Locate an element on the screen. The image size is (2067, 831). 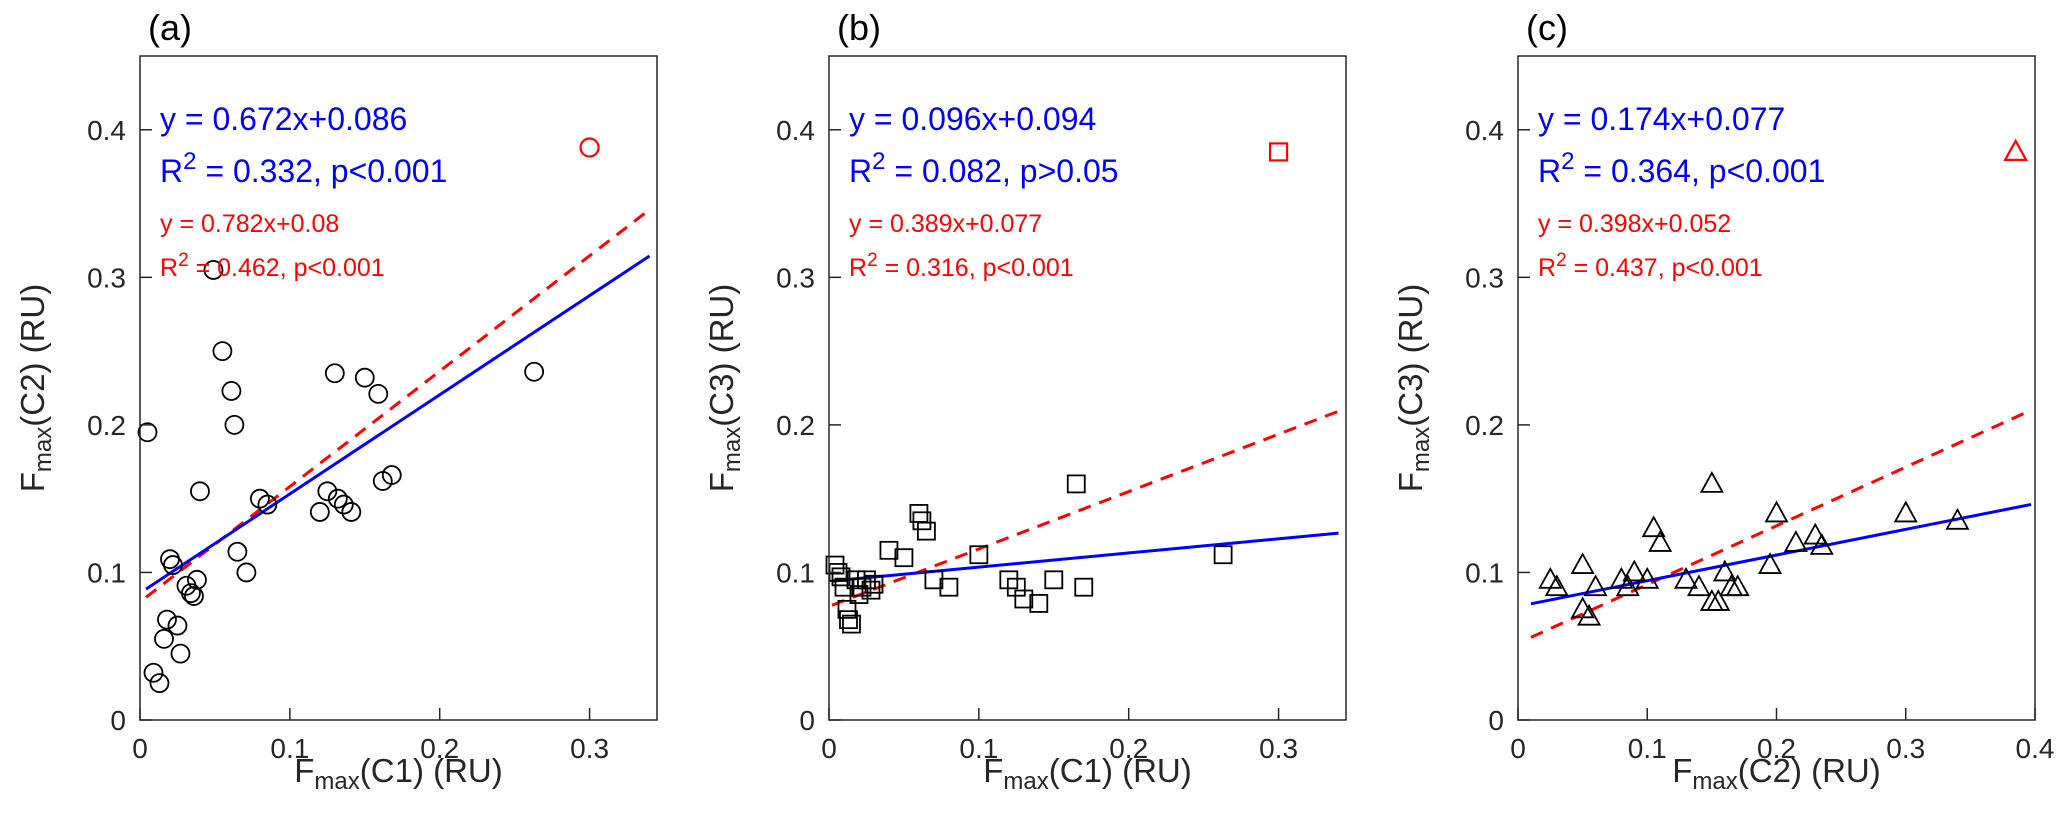
red-fit-equation: y = 0.389x+0.077 is located at coordinates (945, 224).